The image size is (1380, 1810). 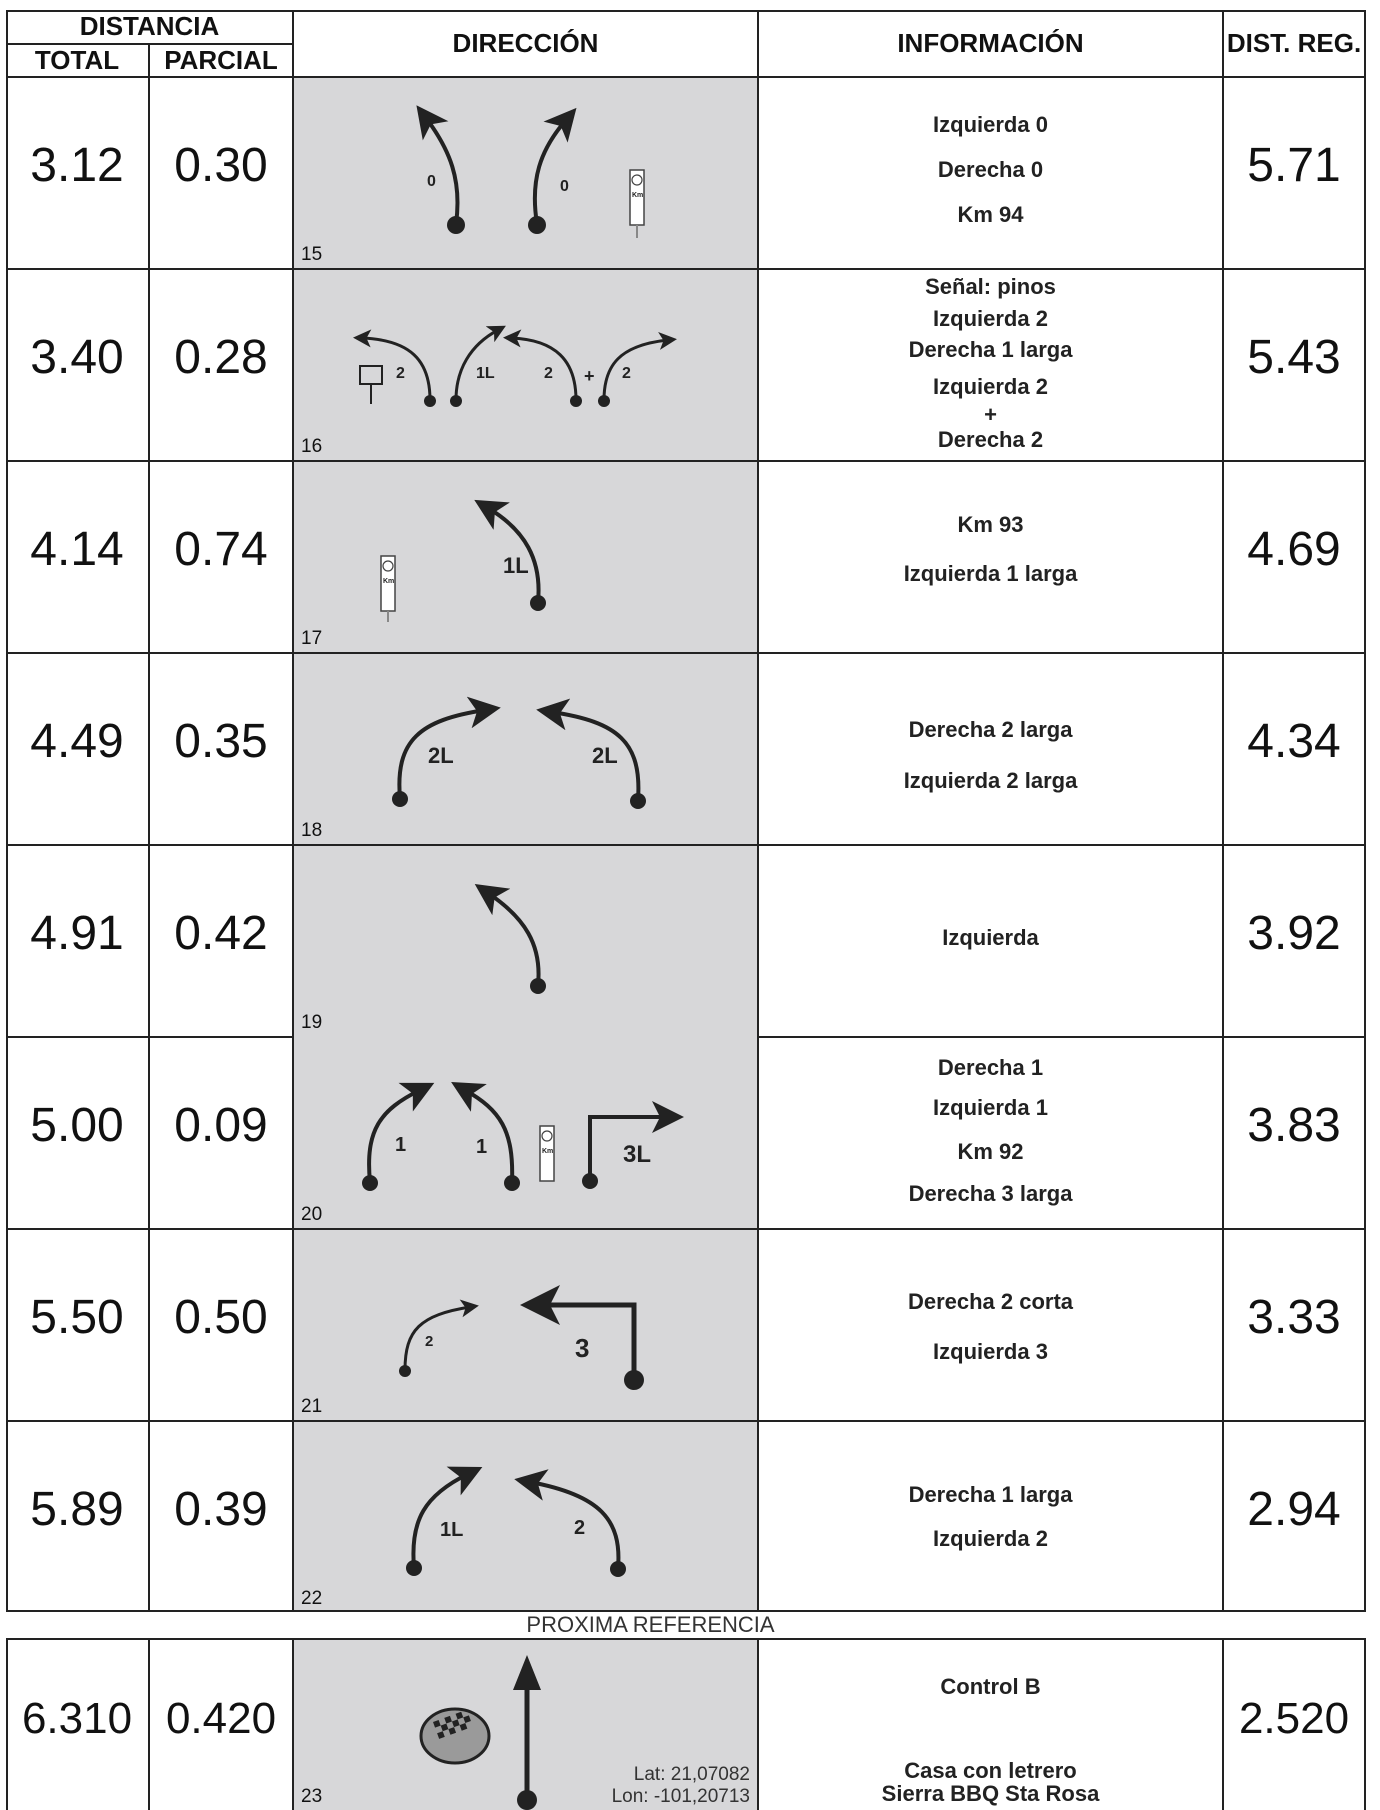 I want to click on info-line: Derecha 2 larga, so click(x=990, y=729).